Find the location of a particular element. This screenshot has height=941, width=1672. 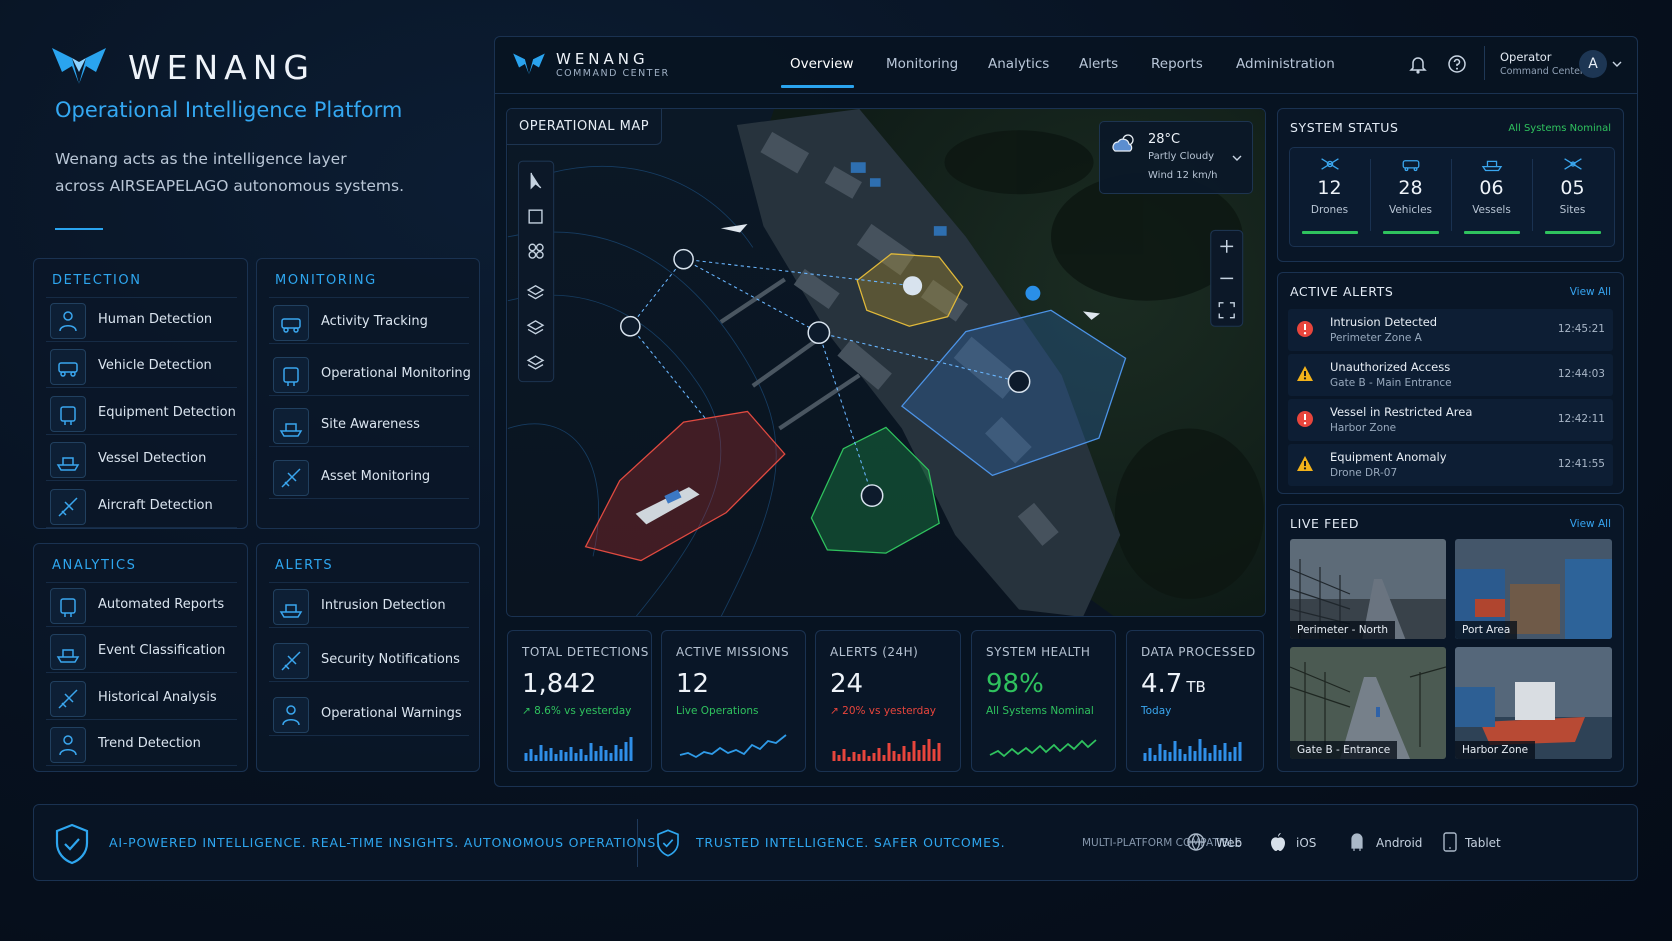

module-item: Operational Monitoring is located at coordinates (370, 375).